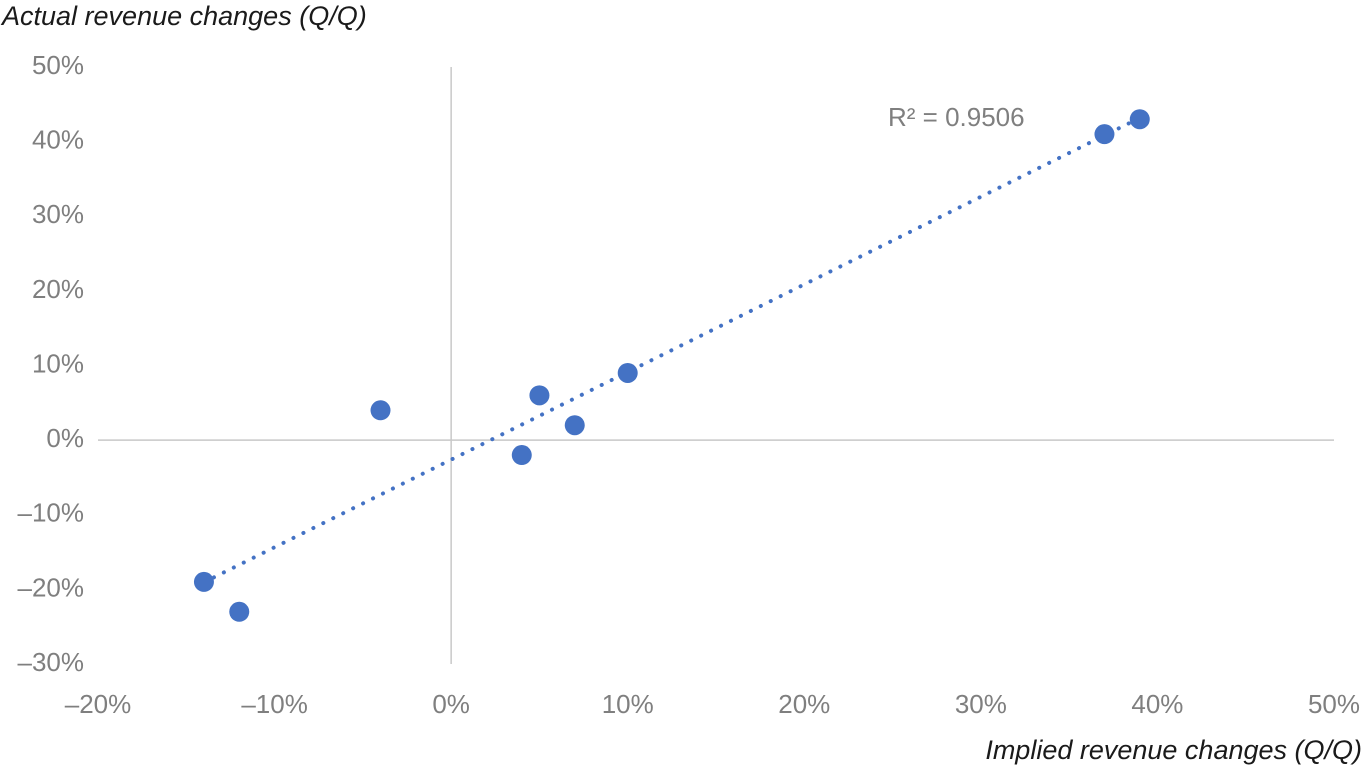  I want to click on y-tick-label: –20%, so click(51, 587).